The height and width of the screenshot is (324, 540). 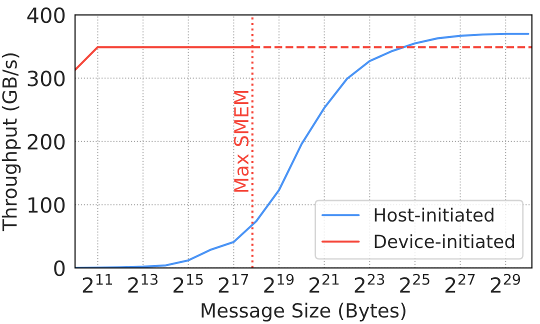 What do you see at coordinates (460, 283) in the screenshot?
I see `x-tick-label: 2$^{27}$` at bounding box center [460, 283].